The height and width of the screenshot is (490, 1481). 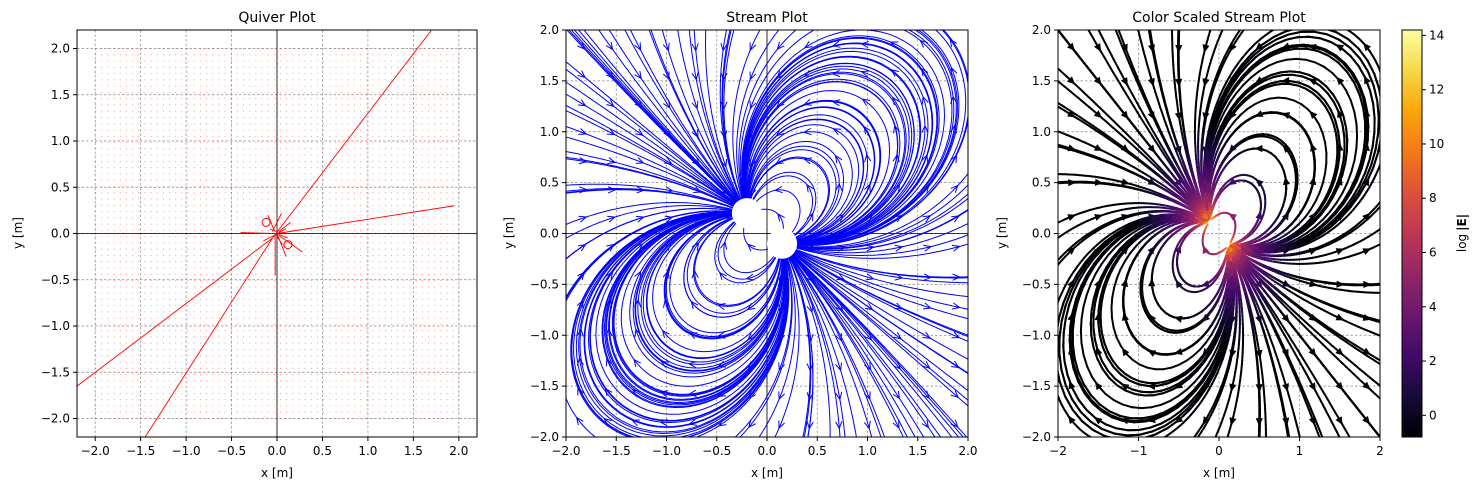 I want to click on quiver-long-arrow, so click(x=365, y=219).